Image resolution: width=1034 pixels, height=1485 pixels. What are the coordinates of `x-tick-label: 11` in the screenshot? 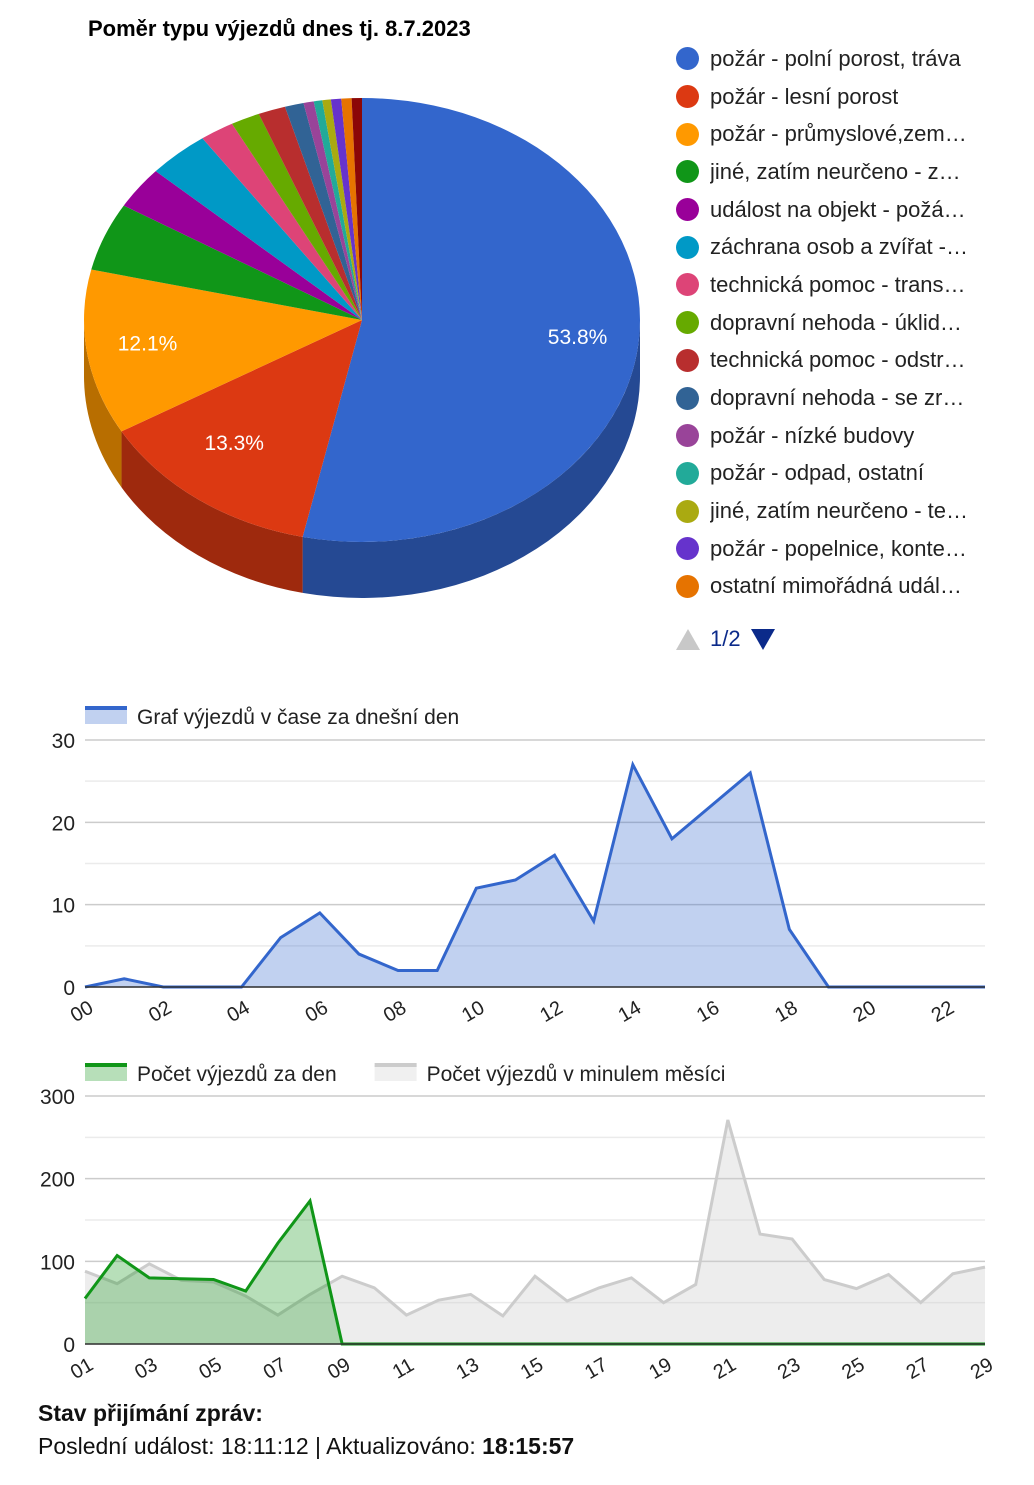 It's located at (403, 1368).